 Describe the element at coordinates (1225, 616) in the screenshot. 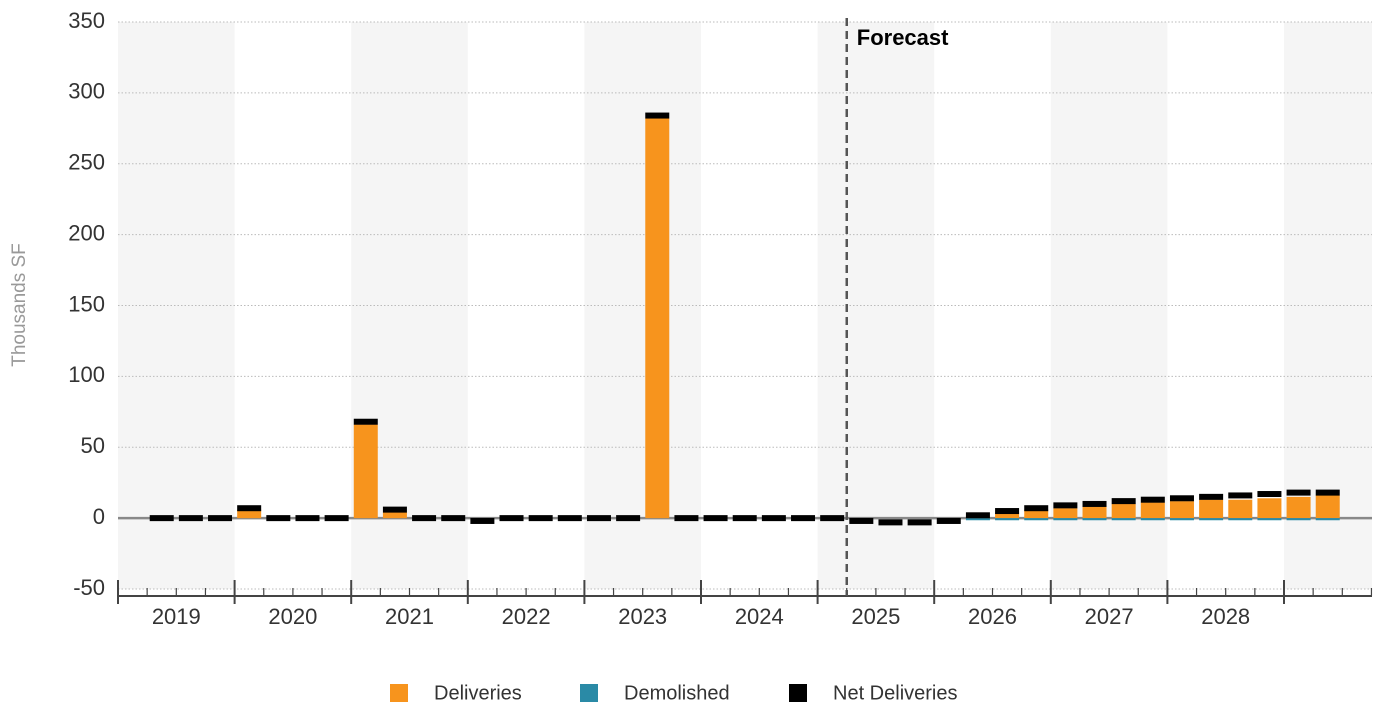

I see `x-tick-label: 2028` at that location.